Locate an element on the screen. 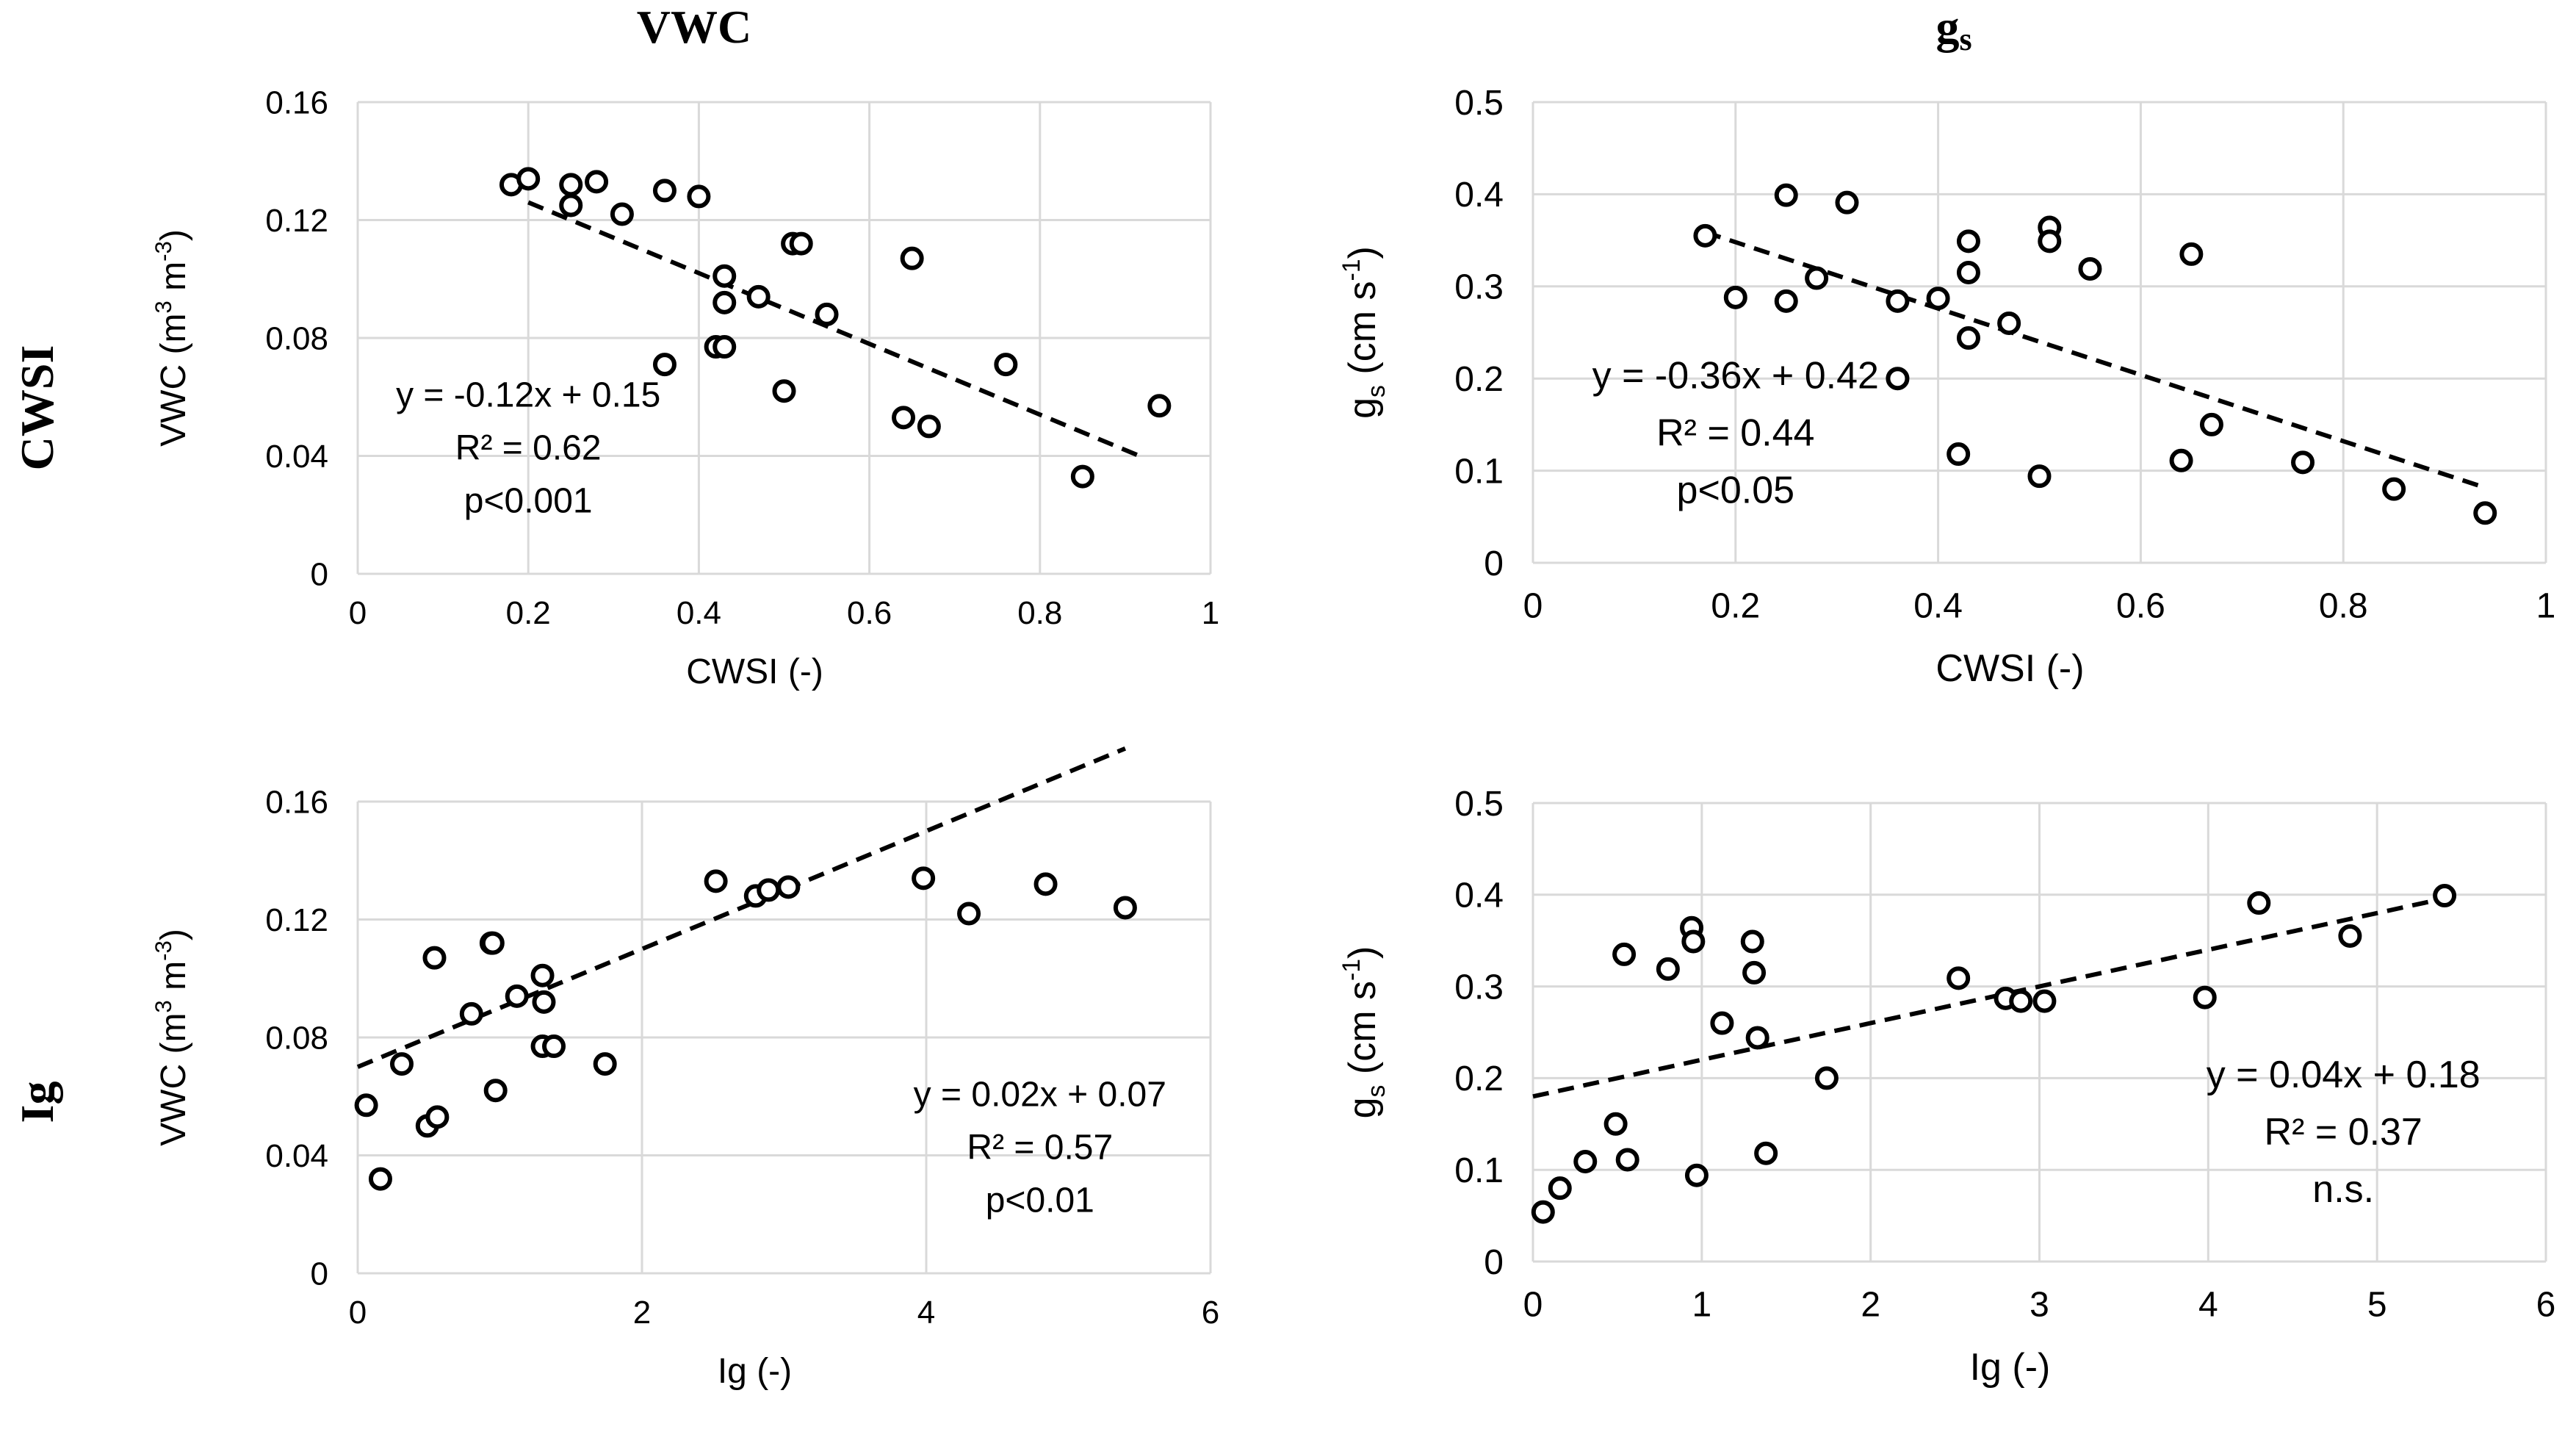 The height and width of the screenshot is (1443, 2576). y-tick-label: 0.04 is located at coordinates (296, 1156).